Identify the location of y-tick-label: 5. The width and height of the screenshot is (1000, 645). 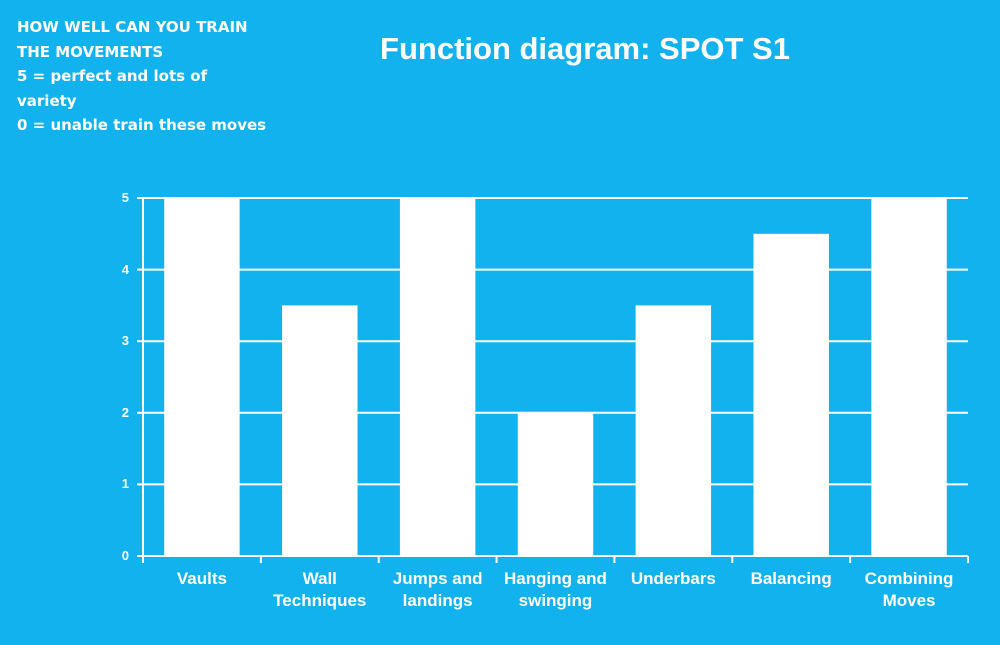
(125, 197).